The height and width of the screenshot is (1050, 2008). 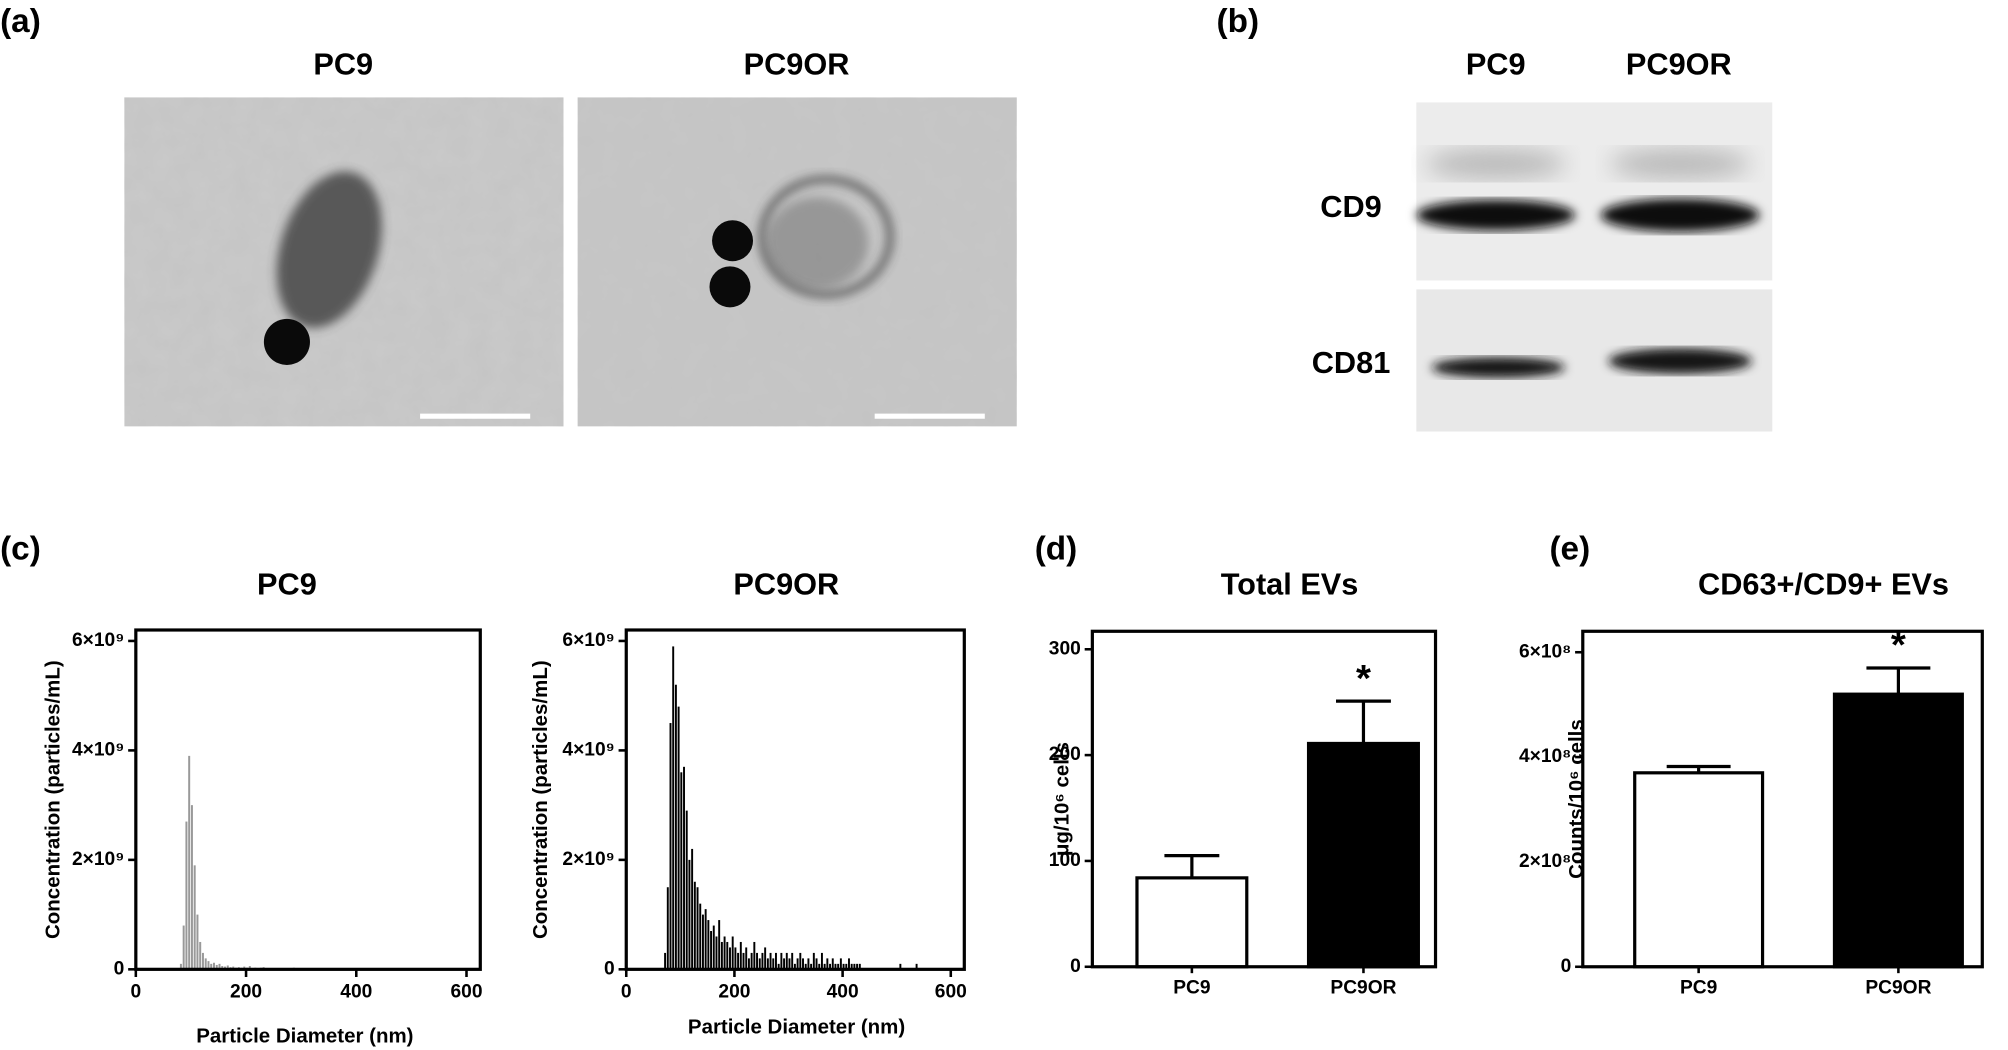 What do you see at coordinates (20, 548) in the screenshot?
I see `panel-label: (c)` at bounding box center [20, 548].